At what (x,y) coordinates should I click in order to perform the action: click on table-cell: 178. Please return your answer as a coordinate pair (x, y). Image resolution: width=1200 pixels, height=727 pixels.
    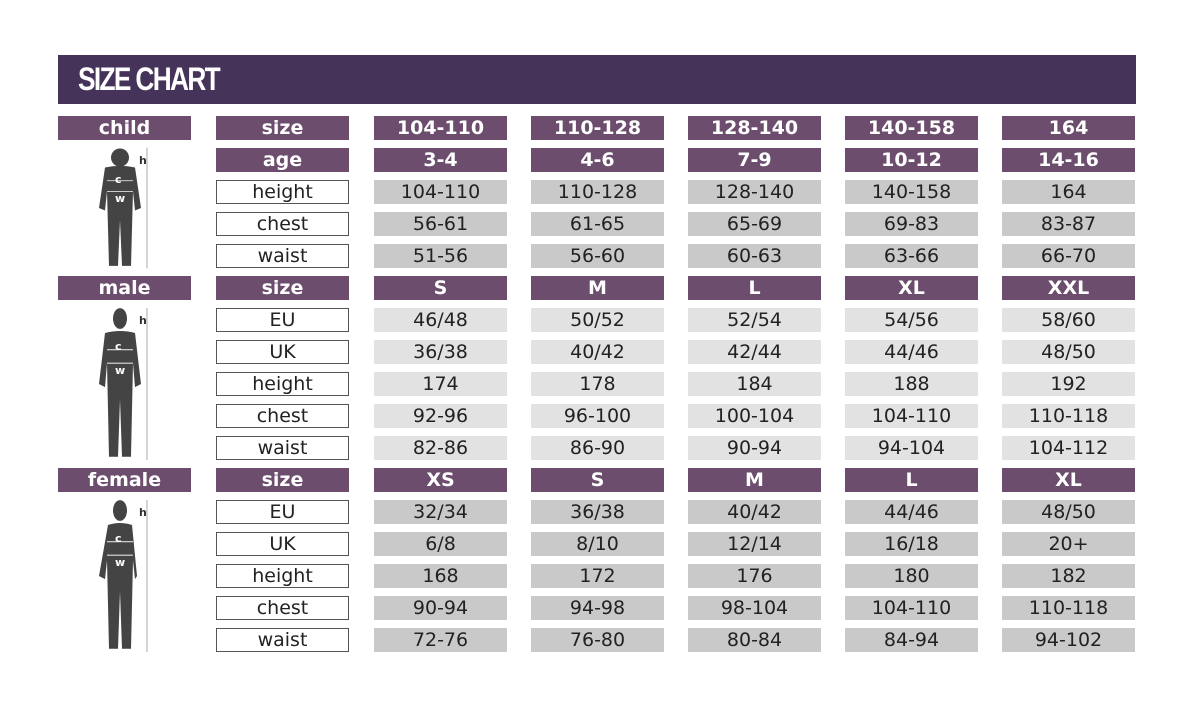
    Looking at the image, I should click on (597, 384).